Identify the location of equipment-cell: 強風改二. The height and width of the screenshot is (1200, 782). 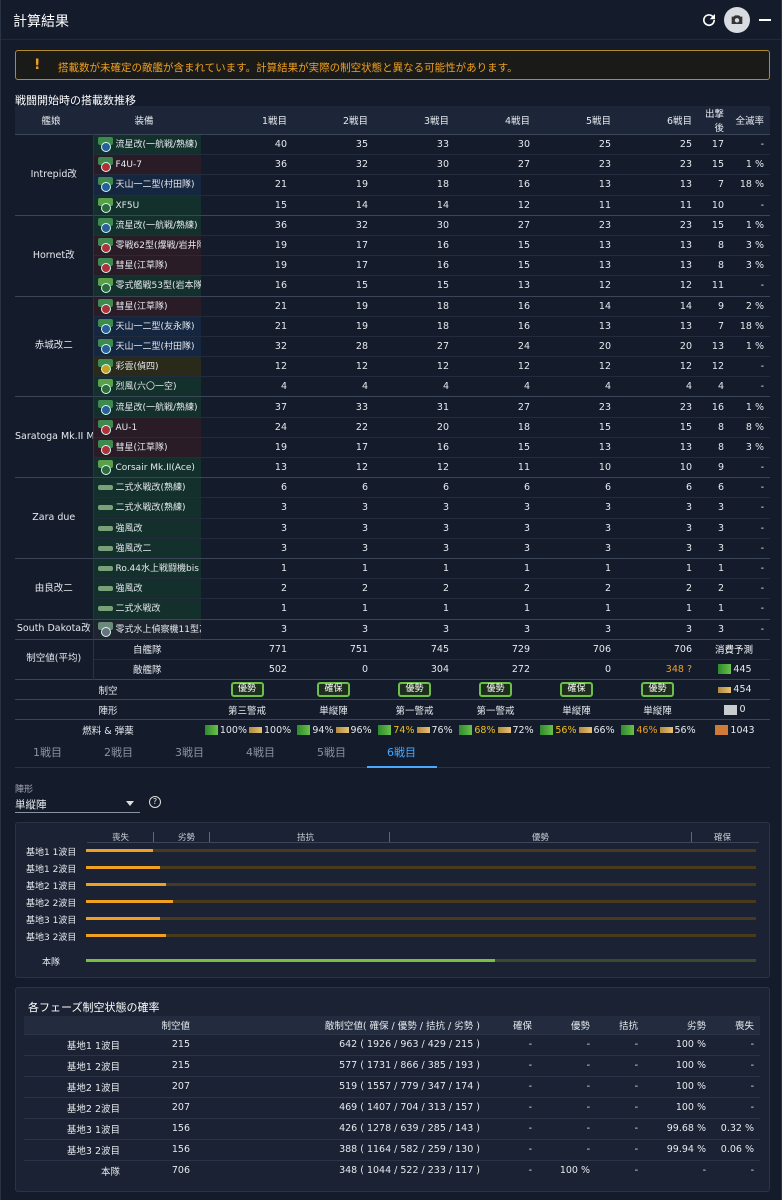
(147, 548).